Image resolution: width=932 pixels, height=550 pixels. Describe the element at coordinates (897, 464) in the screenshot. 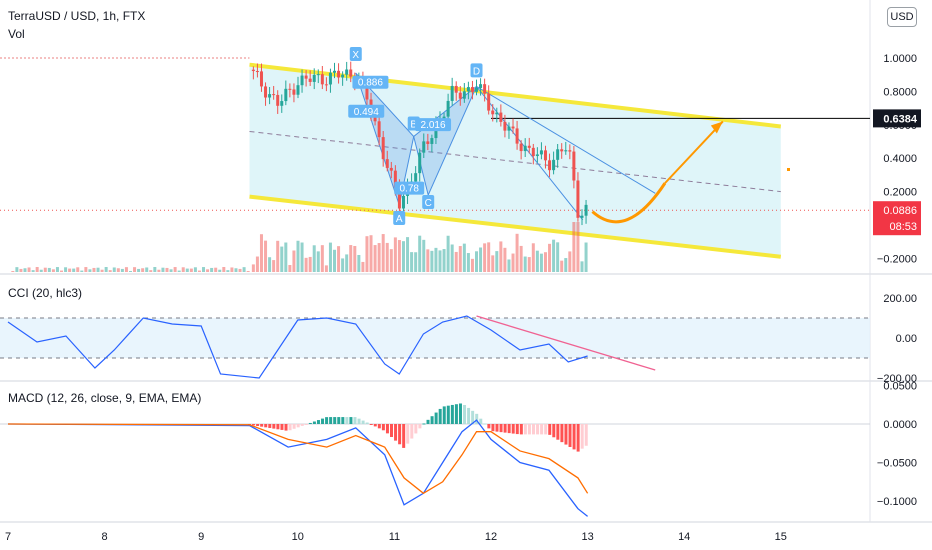

I see `macd-tick-label: −0.0500` at that location.